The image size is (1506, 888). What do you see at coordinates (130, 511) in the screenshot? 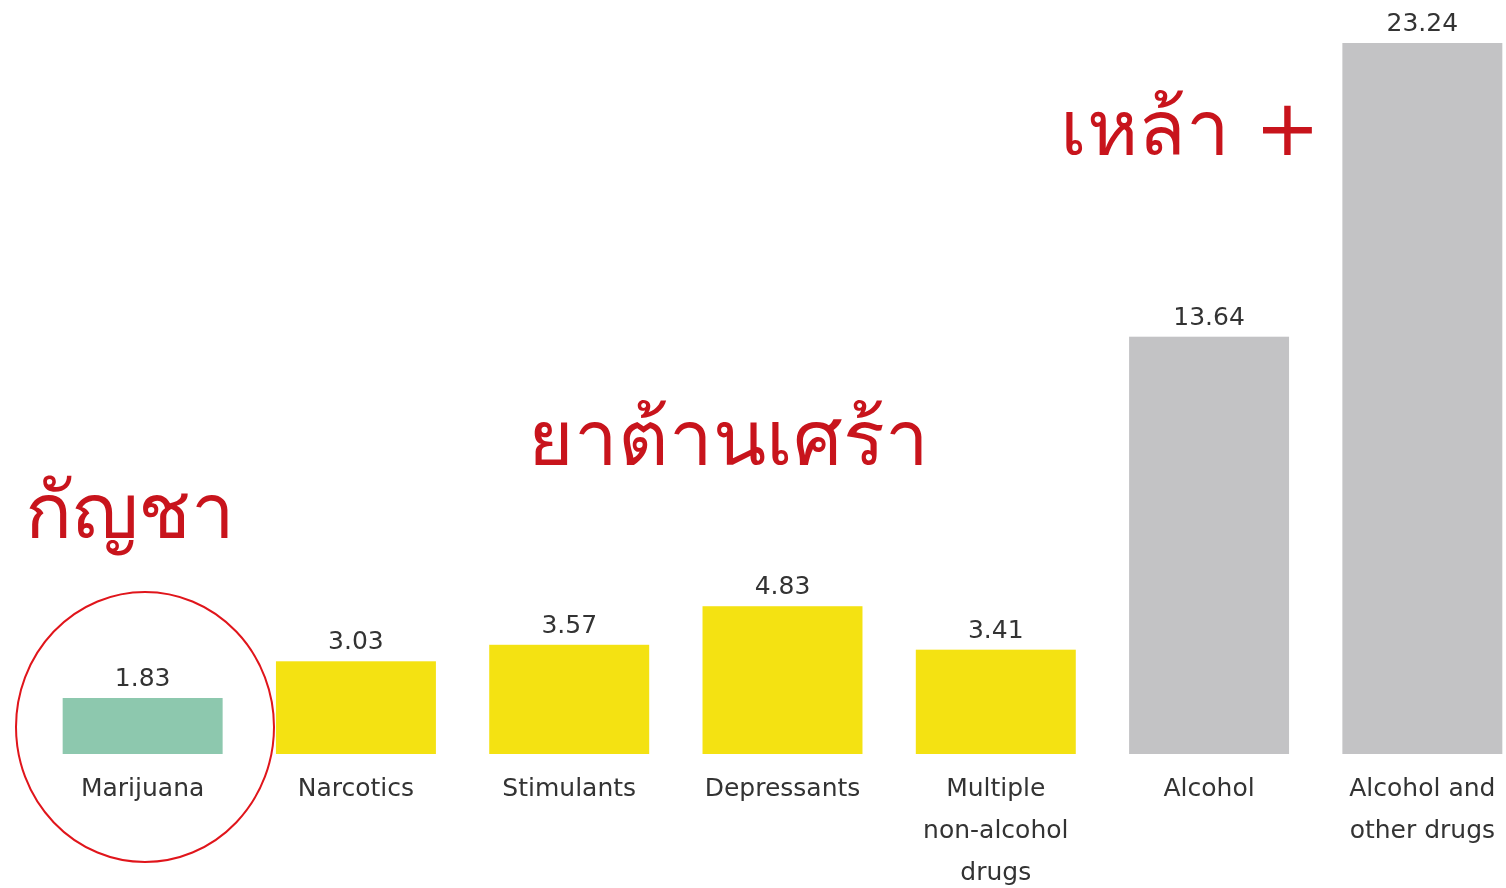
I see `annotation: กัญชา` at bounding box center [130, 511].